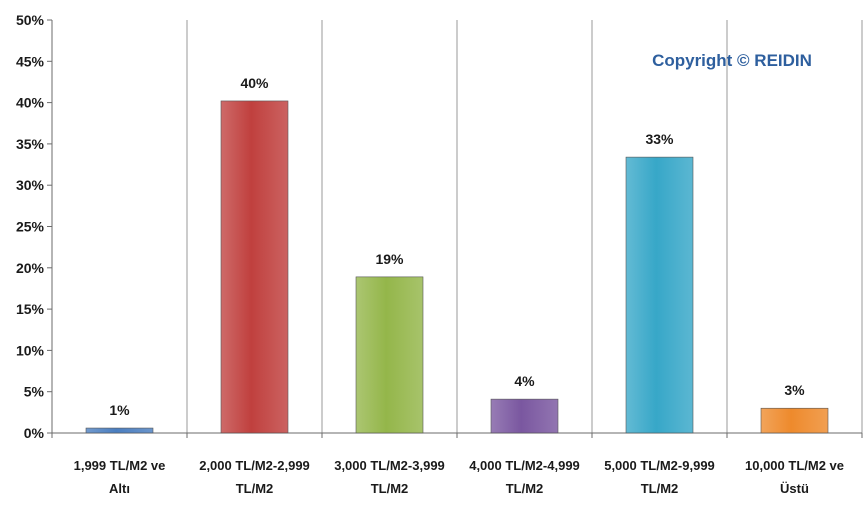  I want to click on data-label: 4%, so click(524, 381).